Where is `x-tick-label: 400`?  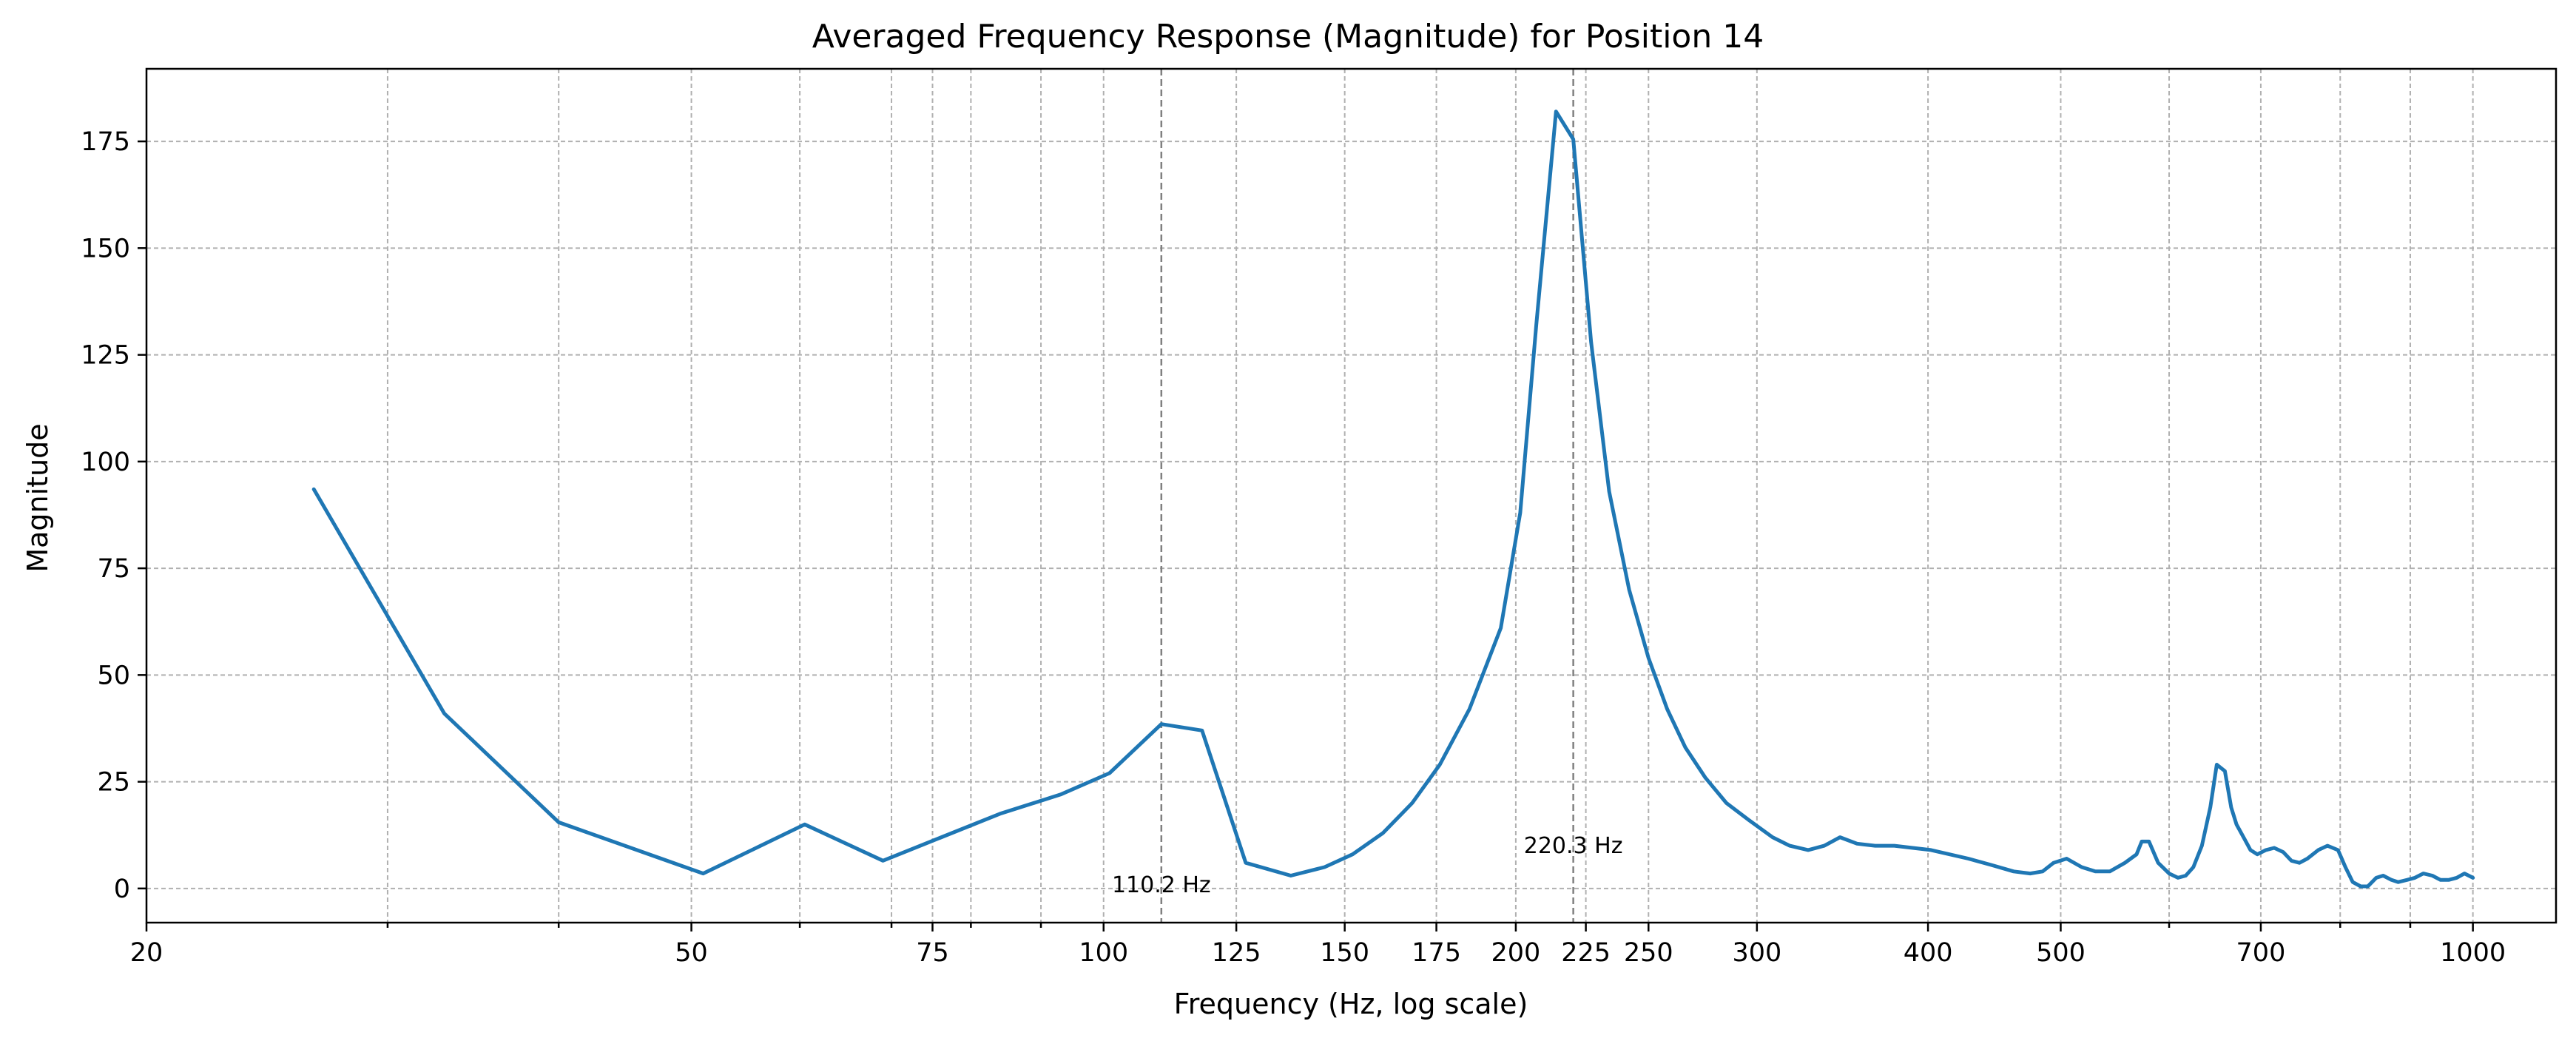
x-tick-label: 400 is located at coordinates (1928, 953).